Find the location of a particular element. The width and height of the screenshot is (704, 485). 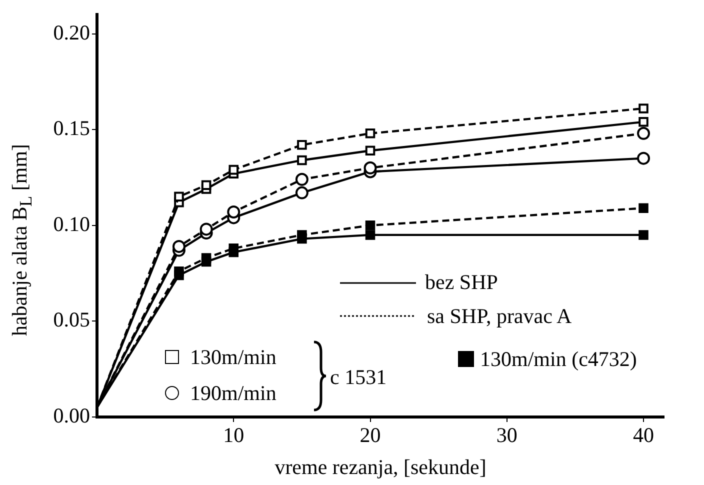

y-tick-label: 0.20 is located at coordinates (71, 32).